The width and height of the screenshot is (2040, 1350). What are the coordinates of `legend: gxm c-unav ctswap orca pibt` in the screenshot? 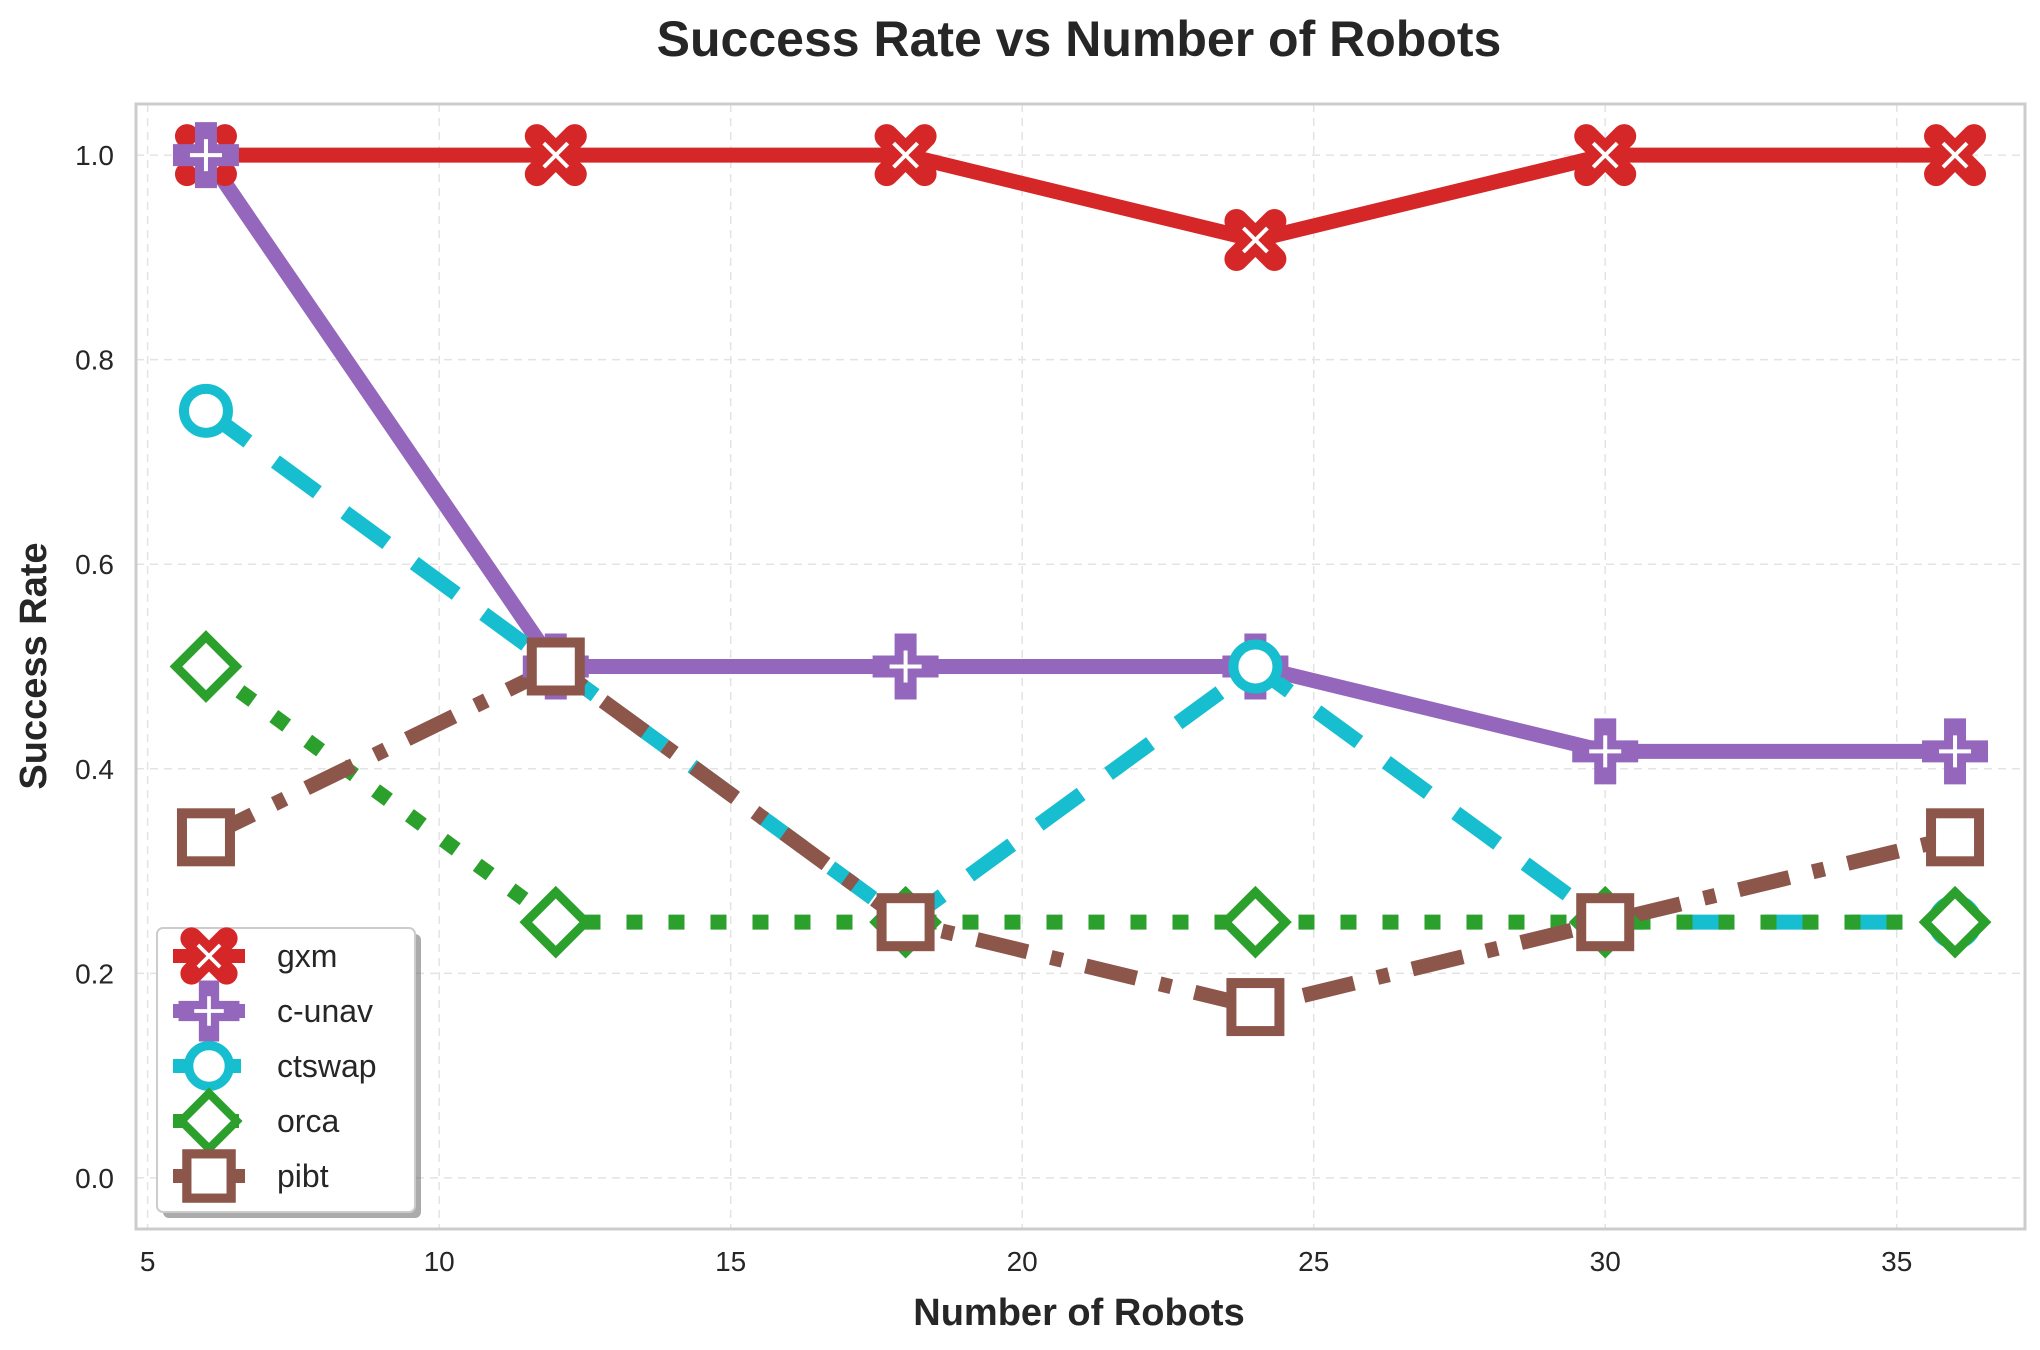 It's located at (288, 1072).